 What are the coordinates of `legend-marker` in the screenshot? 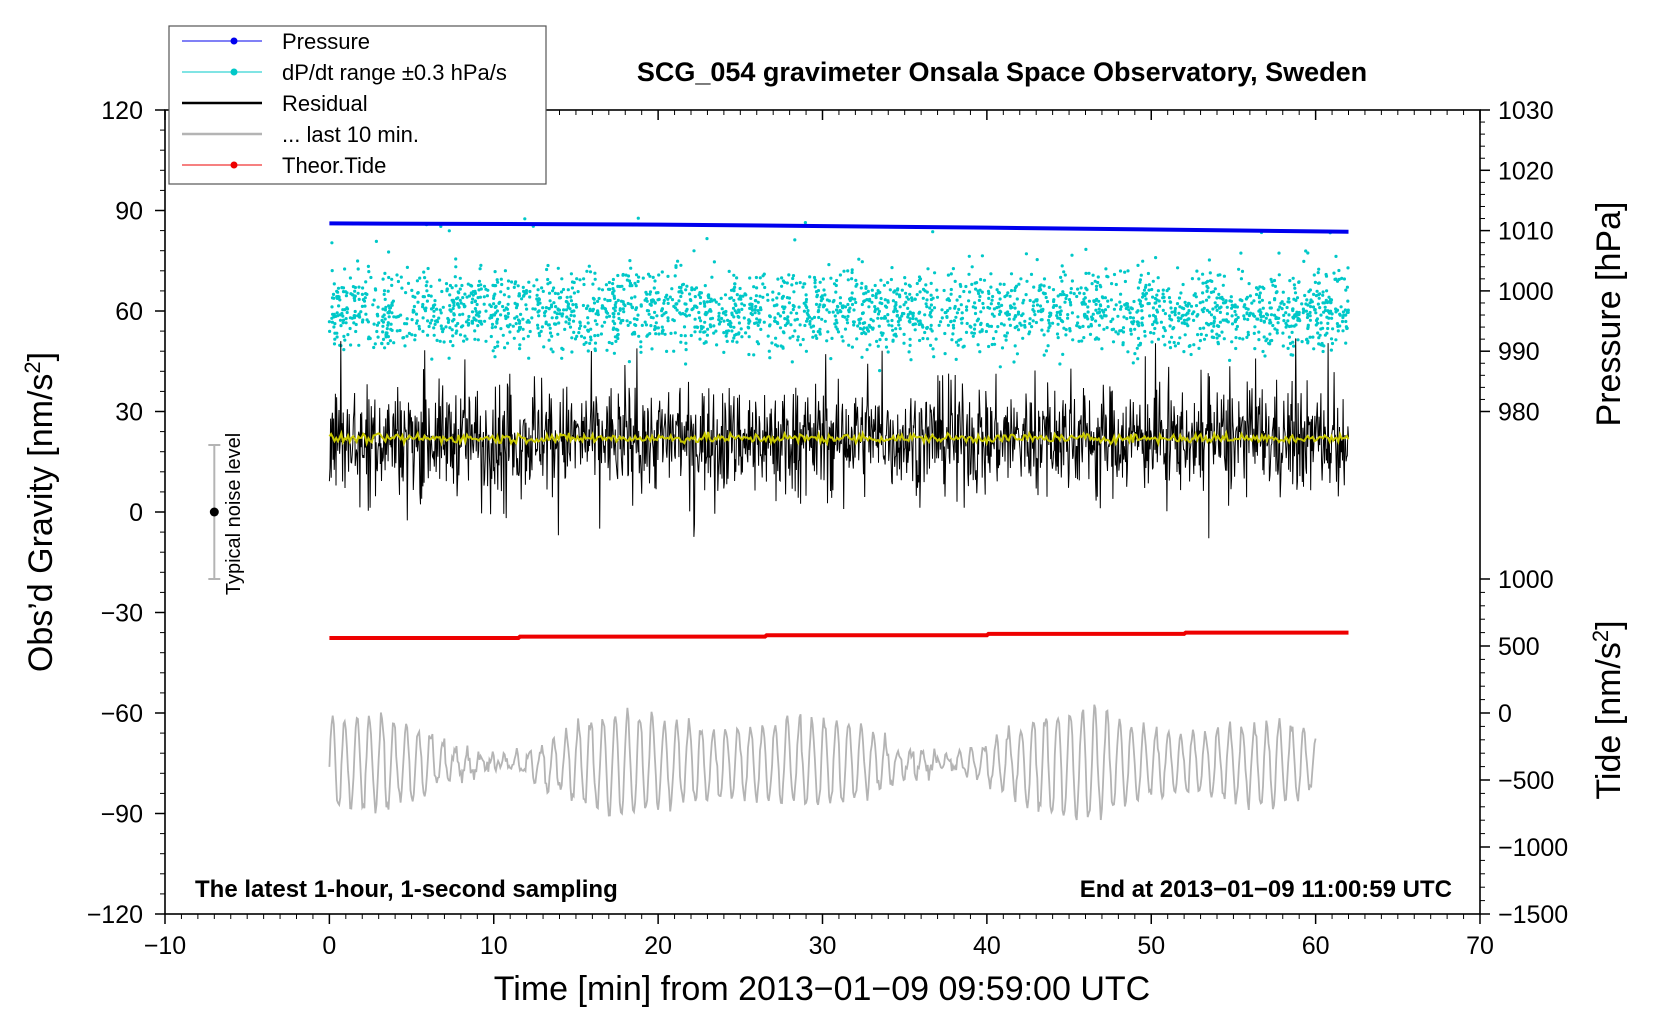 It's located at (234, 41).